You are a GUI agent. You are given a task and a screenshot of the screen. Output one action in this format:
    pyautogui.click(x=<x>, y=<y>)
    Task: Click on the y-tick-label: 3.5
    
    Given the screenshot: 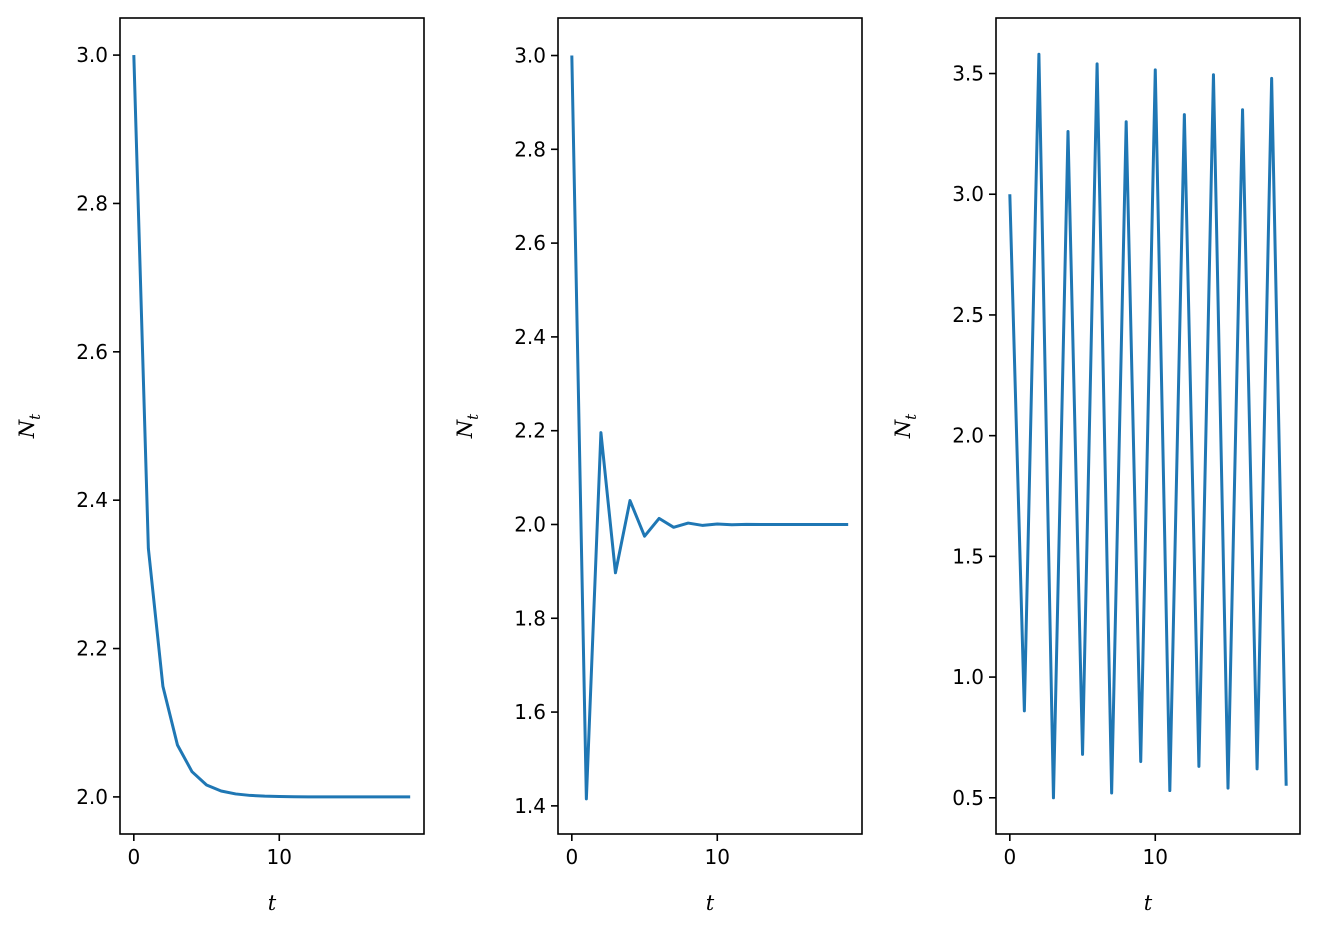 What is the action you would take?
    pyautogui.click(x=968, y=74)
    